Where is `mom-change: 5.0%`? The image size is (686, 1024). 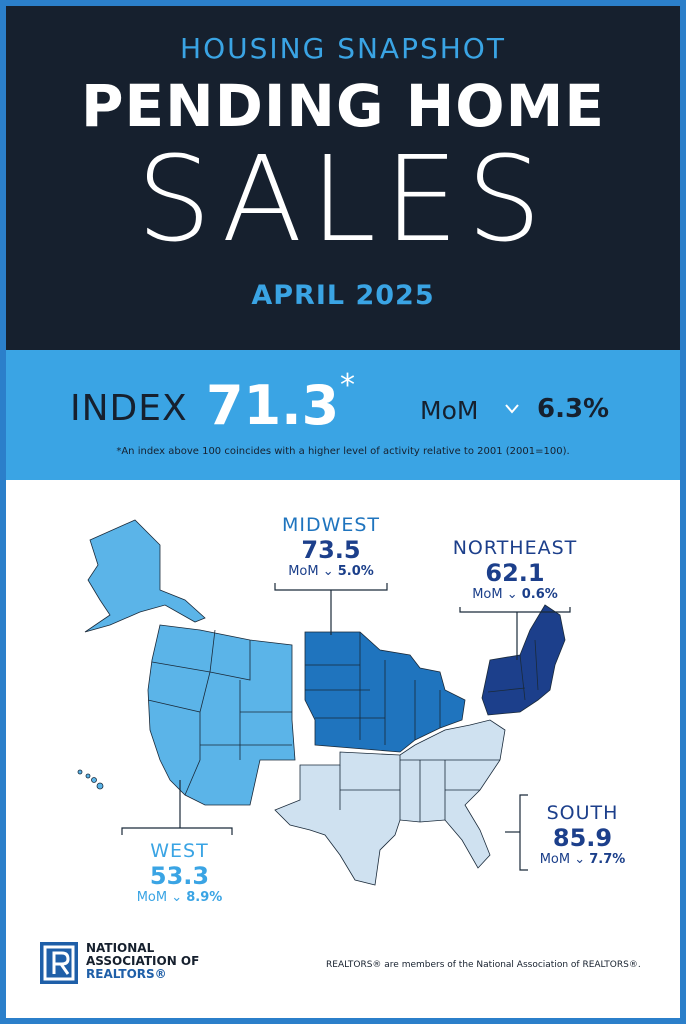
mom-change: 5.0% is located at coordinates (355, 571).